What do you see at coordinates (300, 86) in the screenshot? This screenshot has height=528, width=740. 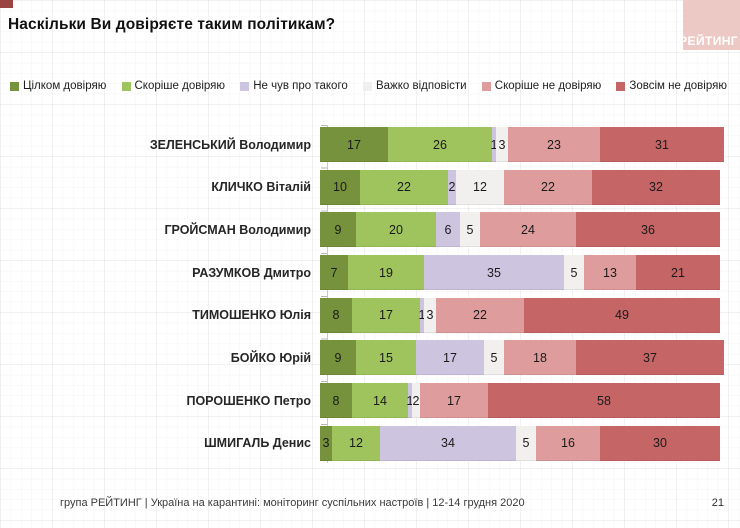 I see `legend-label: Не чув про такого` at bounding box center [300, 86].